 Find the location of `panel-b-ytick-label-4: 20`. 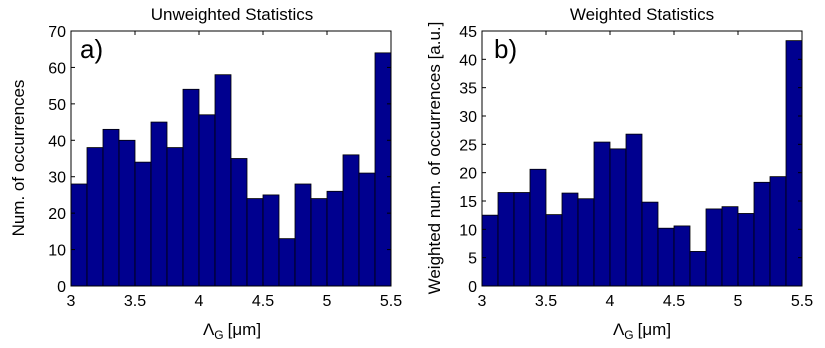

panel-b-ytick-label-4: 20 is located at coordinates (468, 174).